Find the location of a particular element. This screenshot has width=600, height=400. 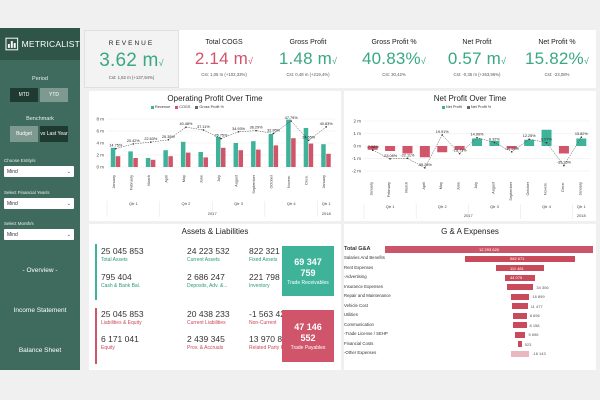

period-mtd-toggle: MTD is located at coordinates (24, 95).